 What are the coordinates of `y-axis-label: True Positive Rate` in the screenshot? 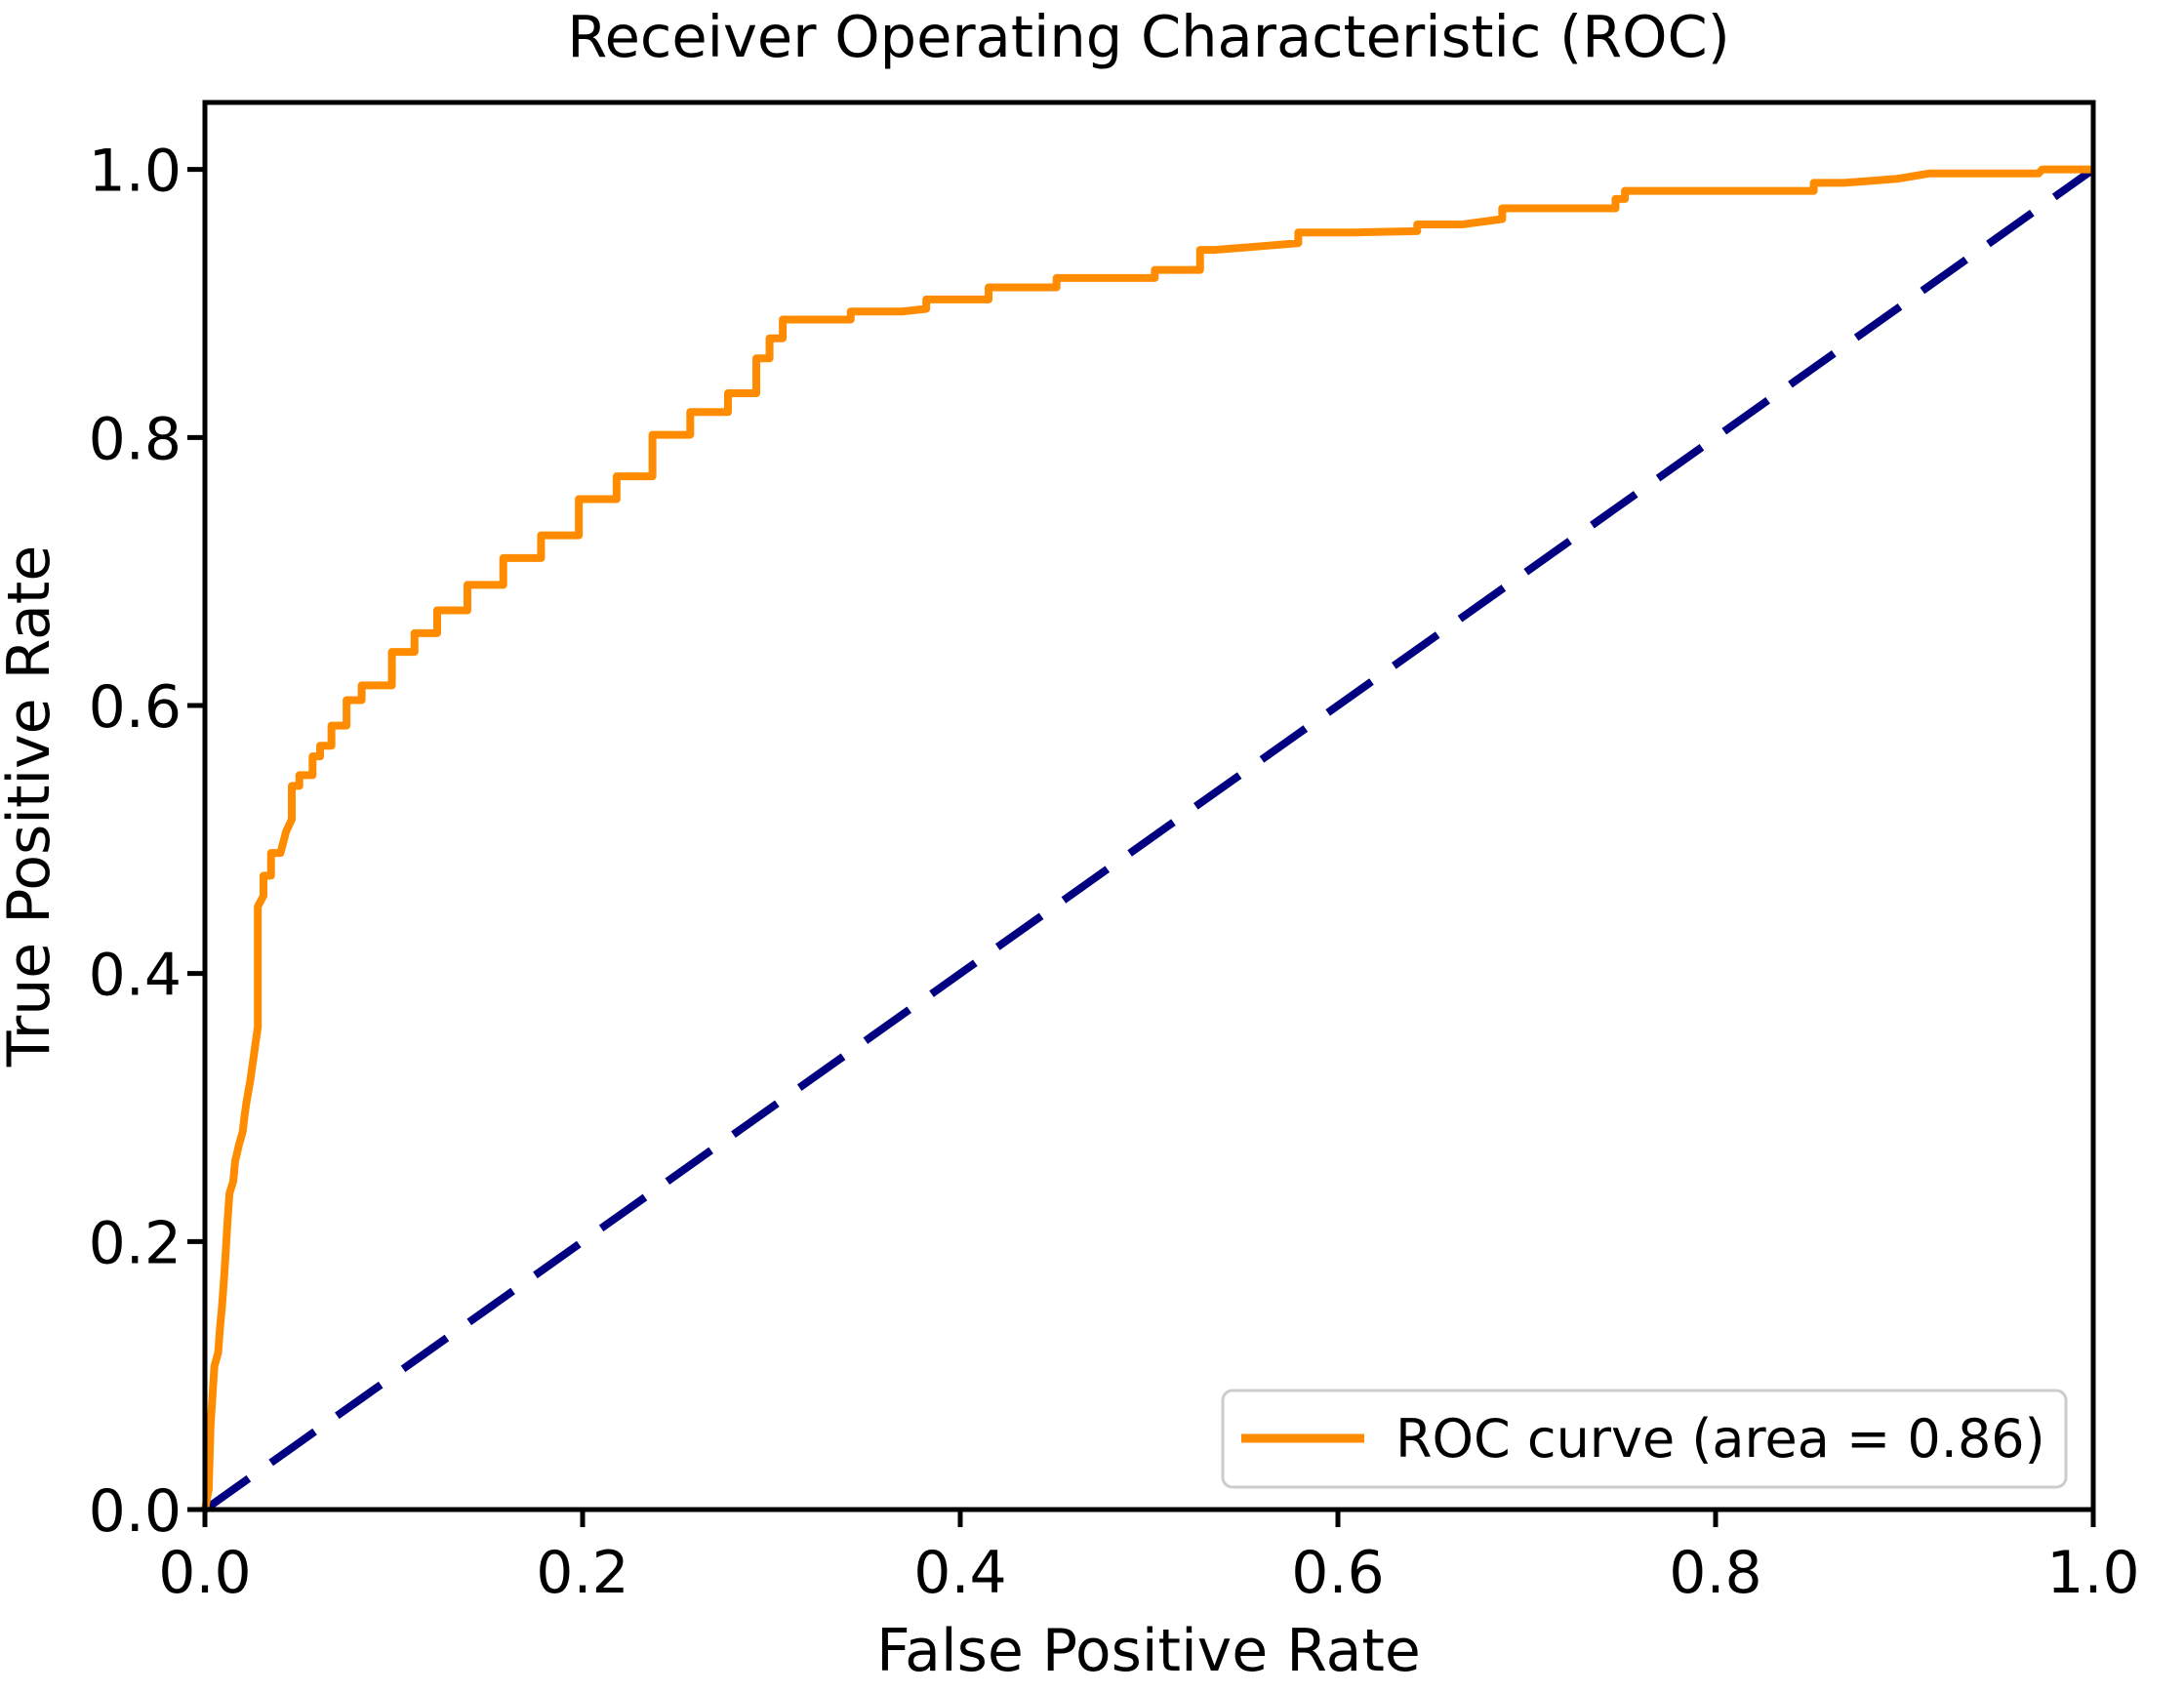 It's located at (31, 806).